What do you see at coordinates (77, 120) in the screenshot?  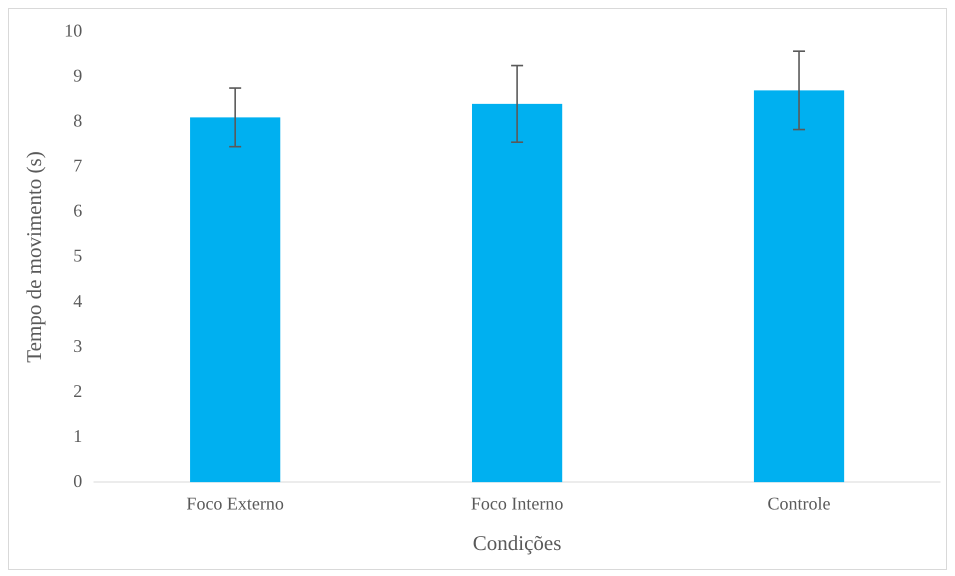 I see `y-tick-label: 8` at bounding box center [77, 120].